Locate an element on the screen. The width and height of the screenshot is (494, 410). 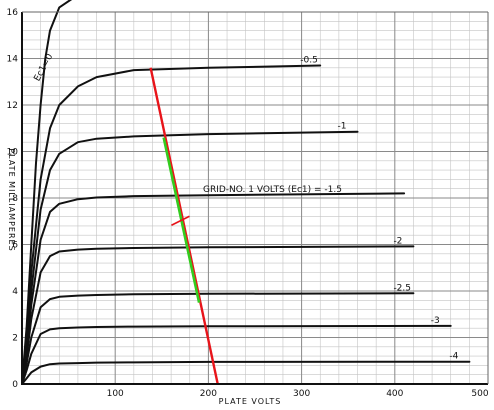
load-line-group is located at coordinates (184, 226).